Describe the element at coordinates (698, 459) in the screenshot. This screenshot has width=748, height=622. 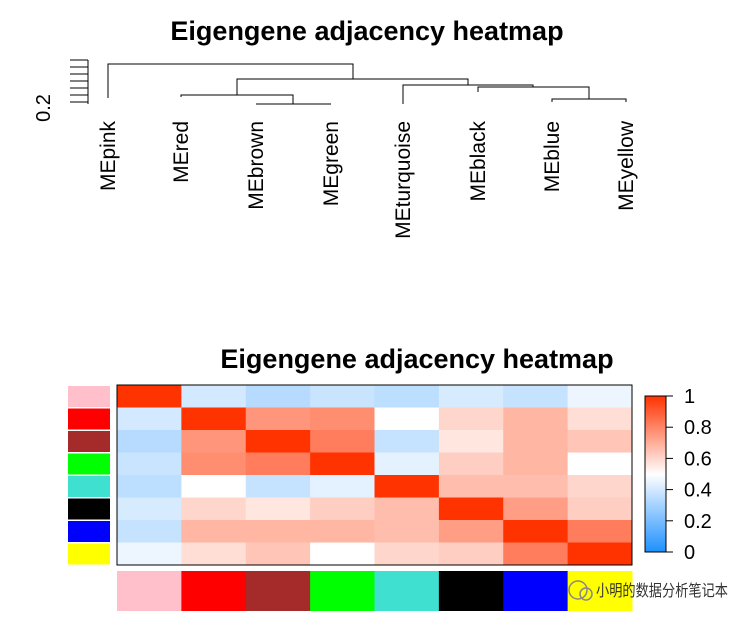
I see `colorbar-tick-label: 0.6` at that location.